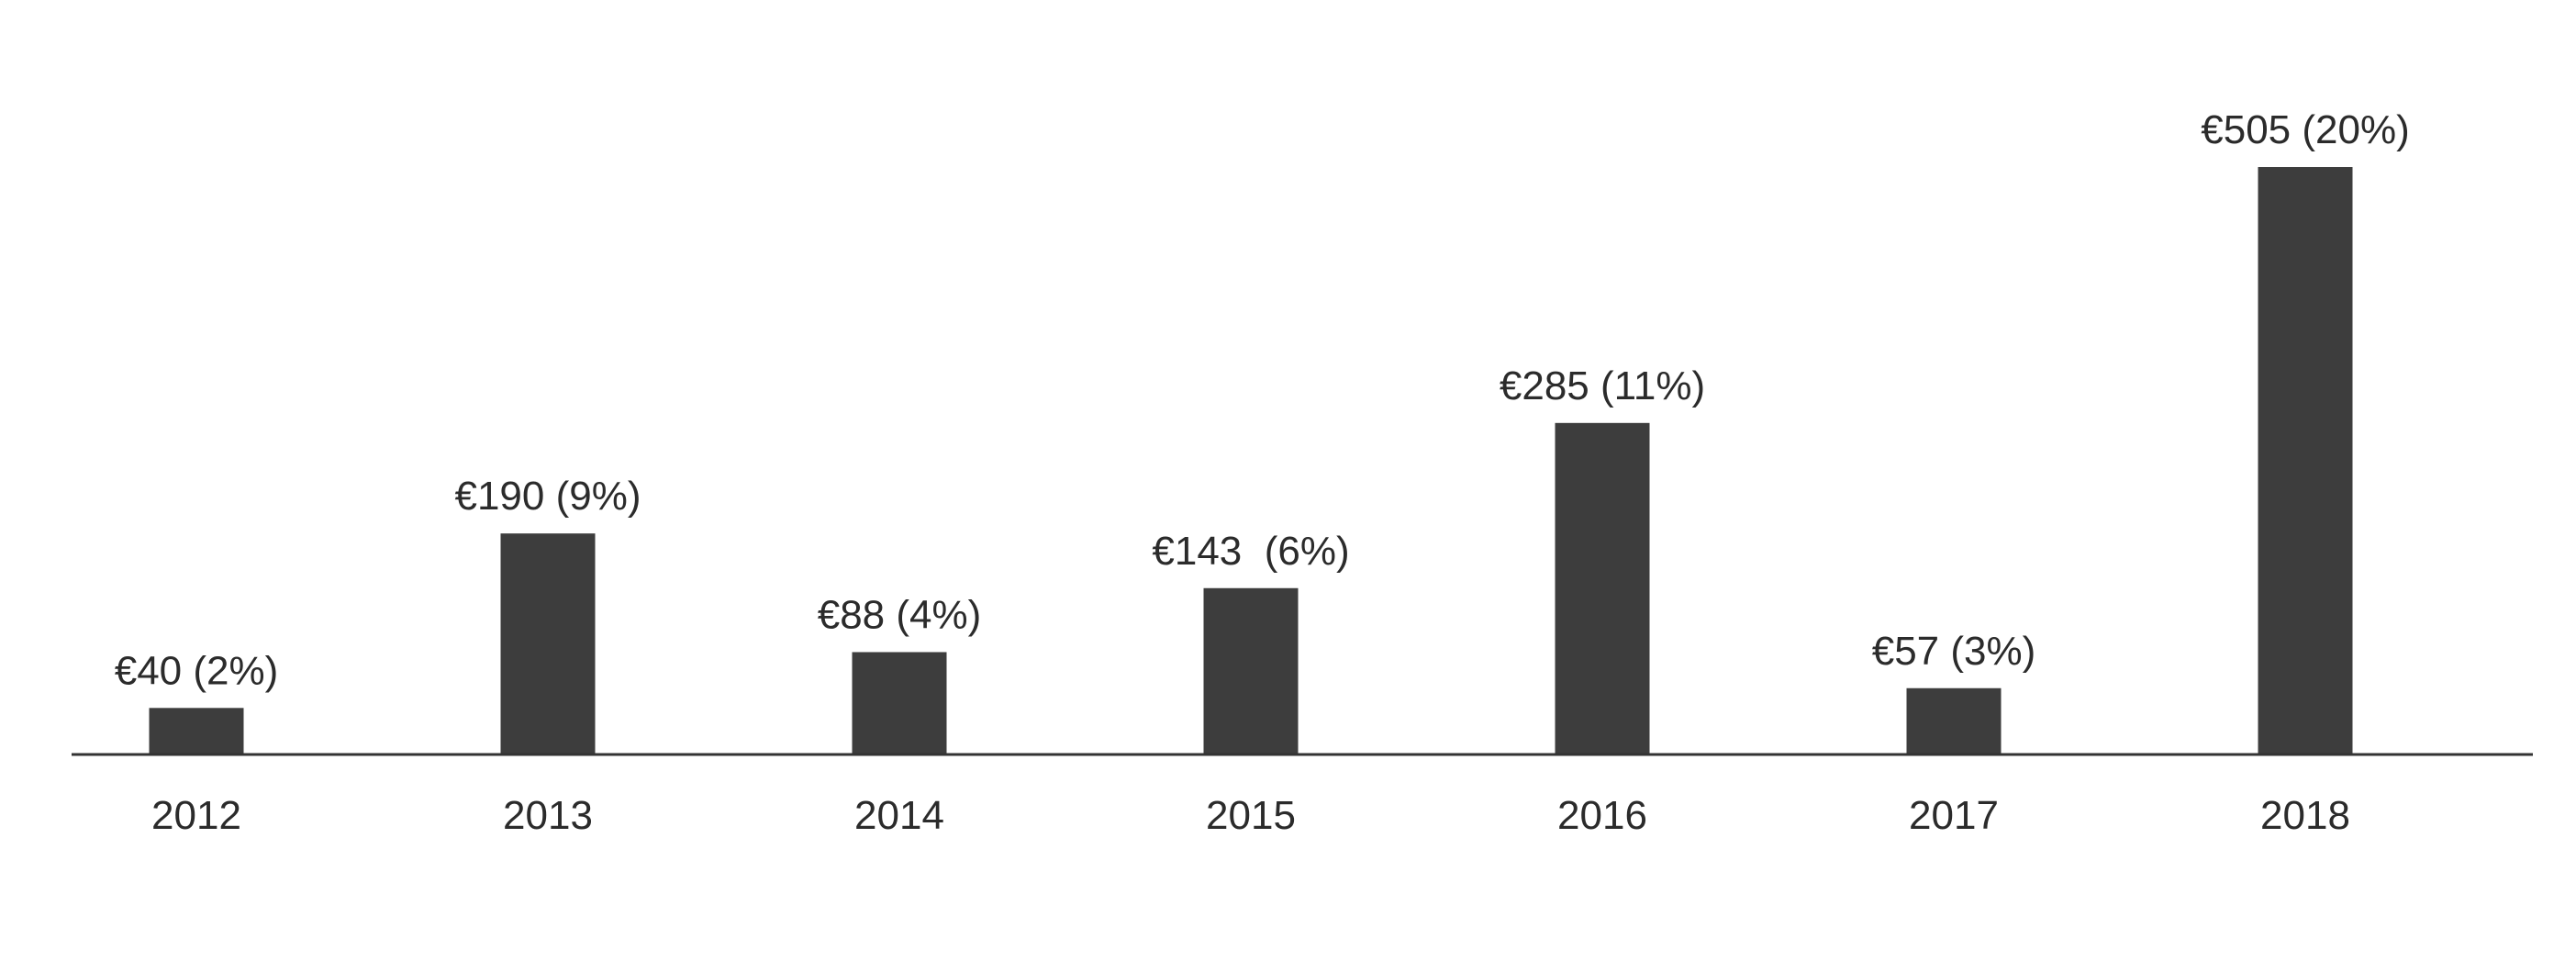 This screenshot has height=961, width=2576. Describe the element at coordinates (900, 703) in the screenshot. I see `bar-2014` at that location.